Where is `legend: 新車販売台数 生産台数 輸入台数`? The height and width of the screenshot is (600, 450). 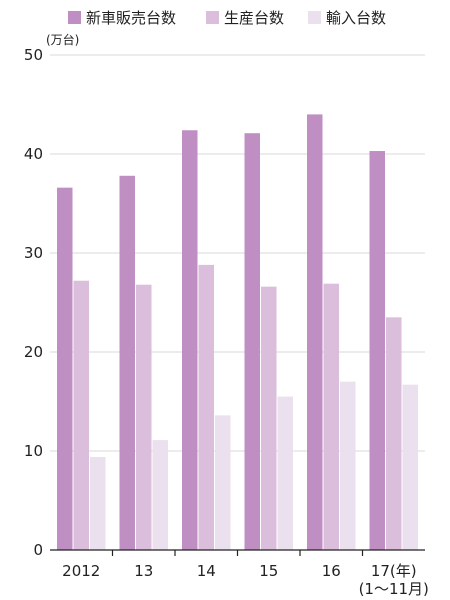 legend: 新車販売台数 生産台数 輸入台数 is located at coordinates (227, 18).